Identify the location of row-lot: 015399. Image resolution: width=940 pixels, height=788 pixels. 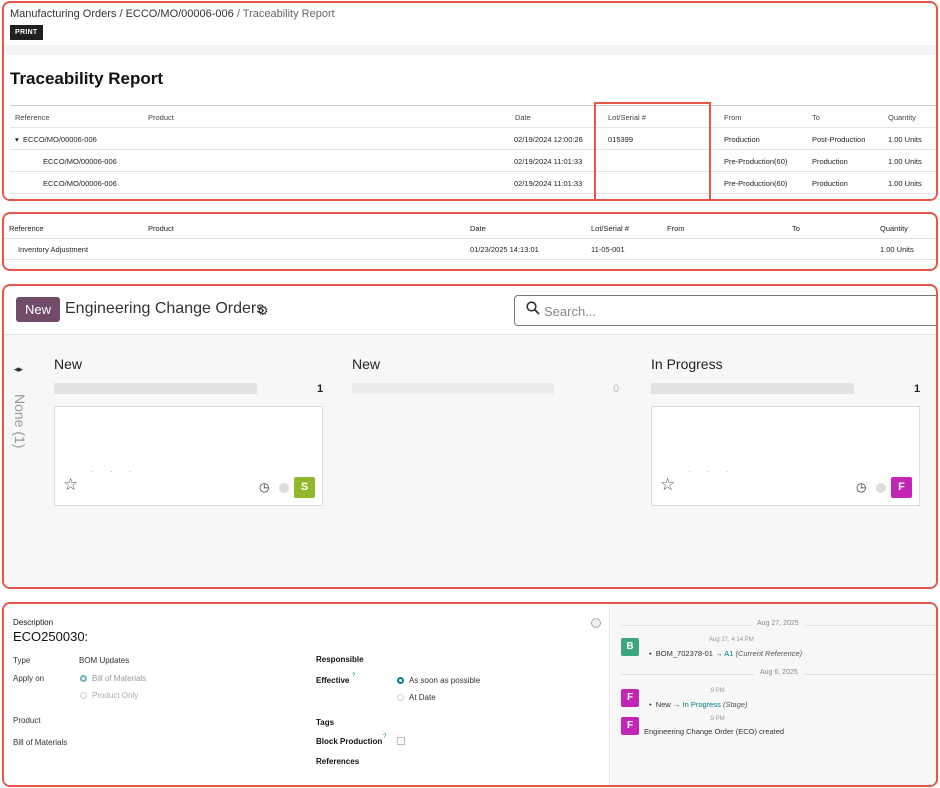
(621, 139).